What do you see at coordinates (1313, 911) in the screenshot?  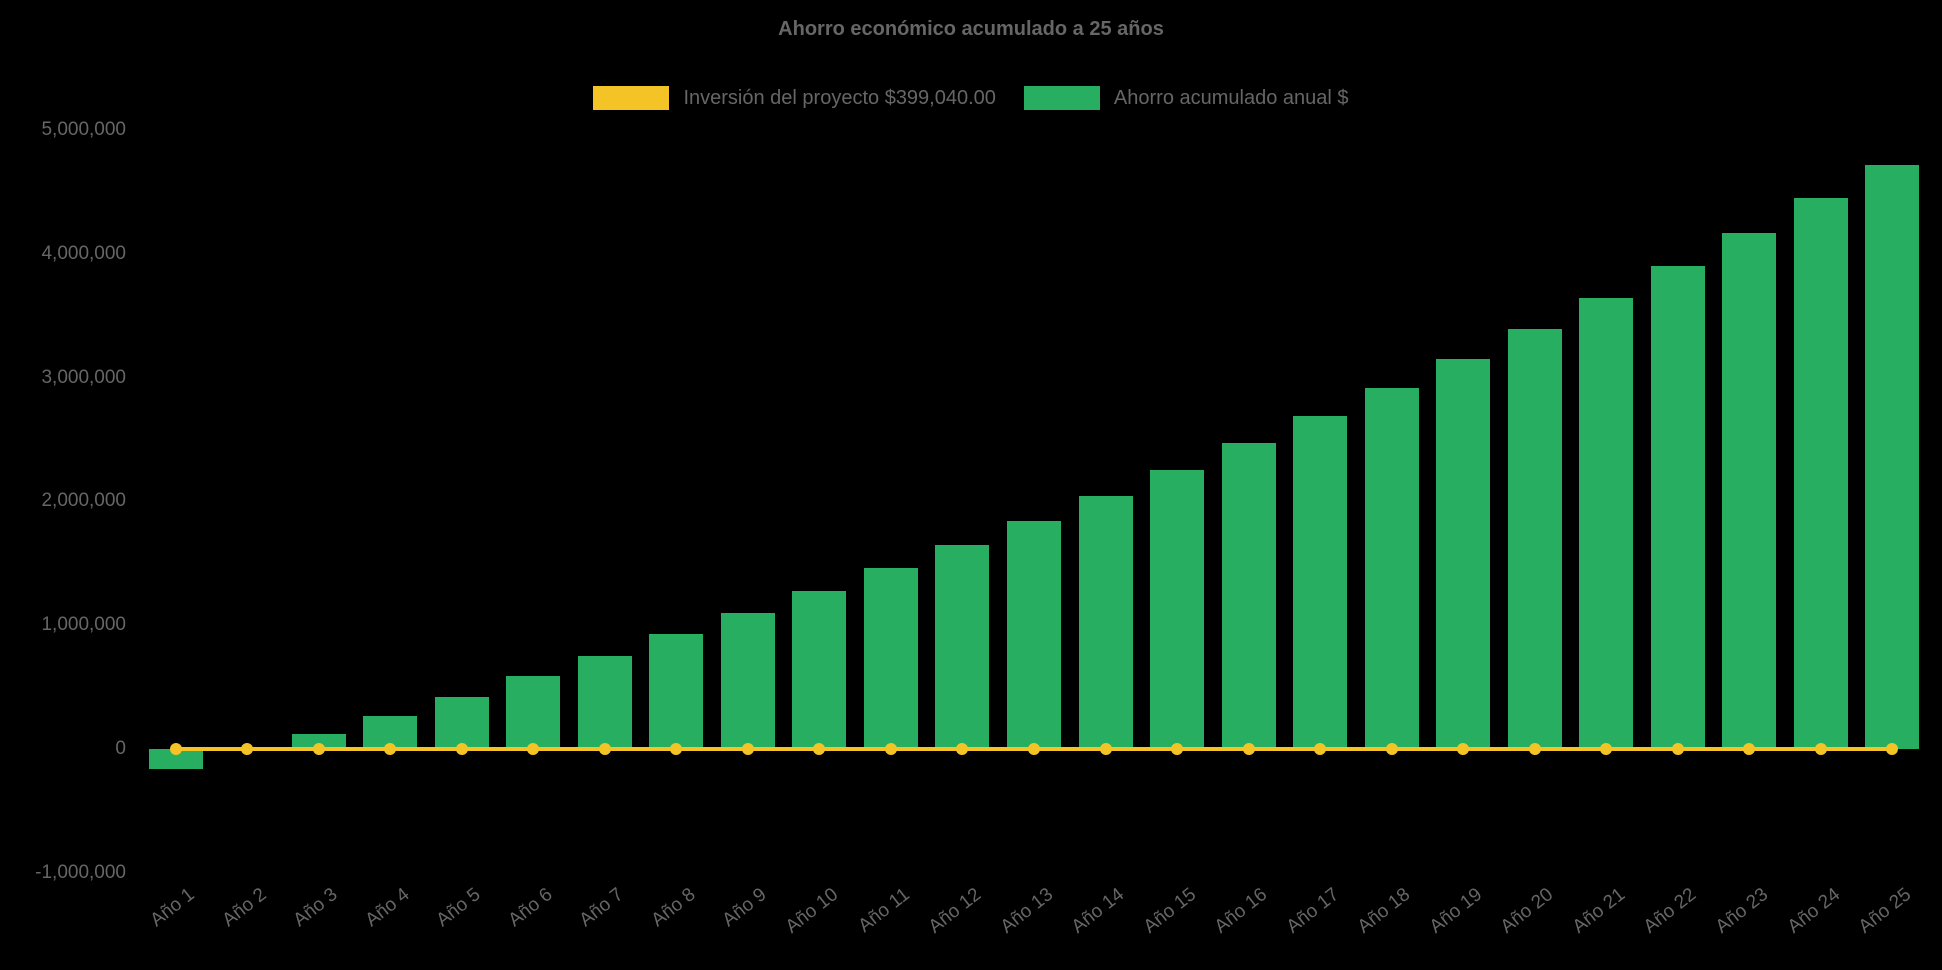 I see `x-tick-label: Año 17` at bounding box center [1313, 911].